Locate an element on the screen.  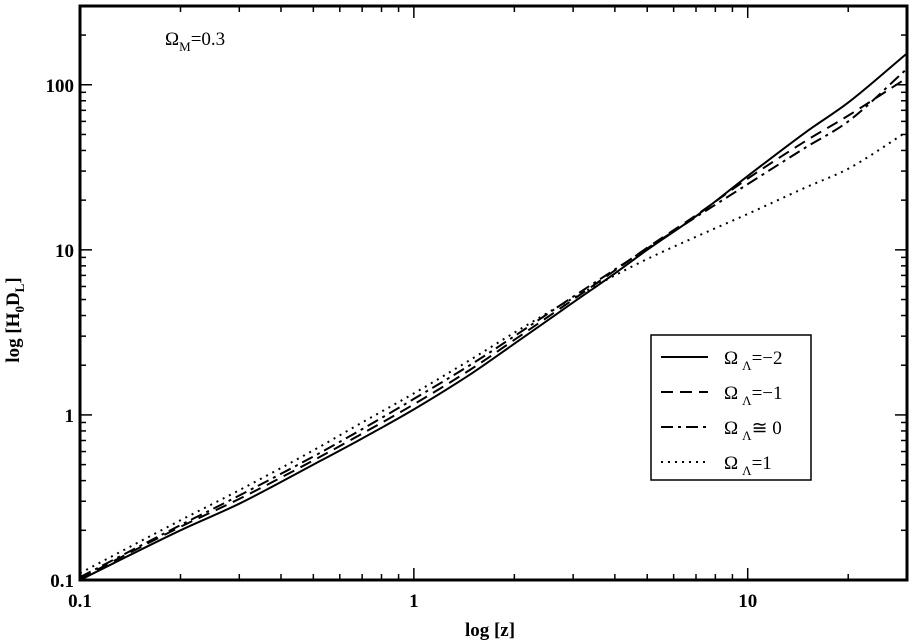
y-axis-title-mid: D is located at coordinates (13, 299).